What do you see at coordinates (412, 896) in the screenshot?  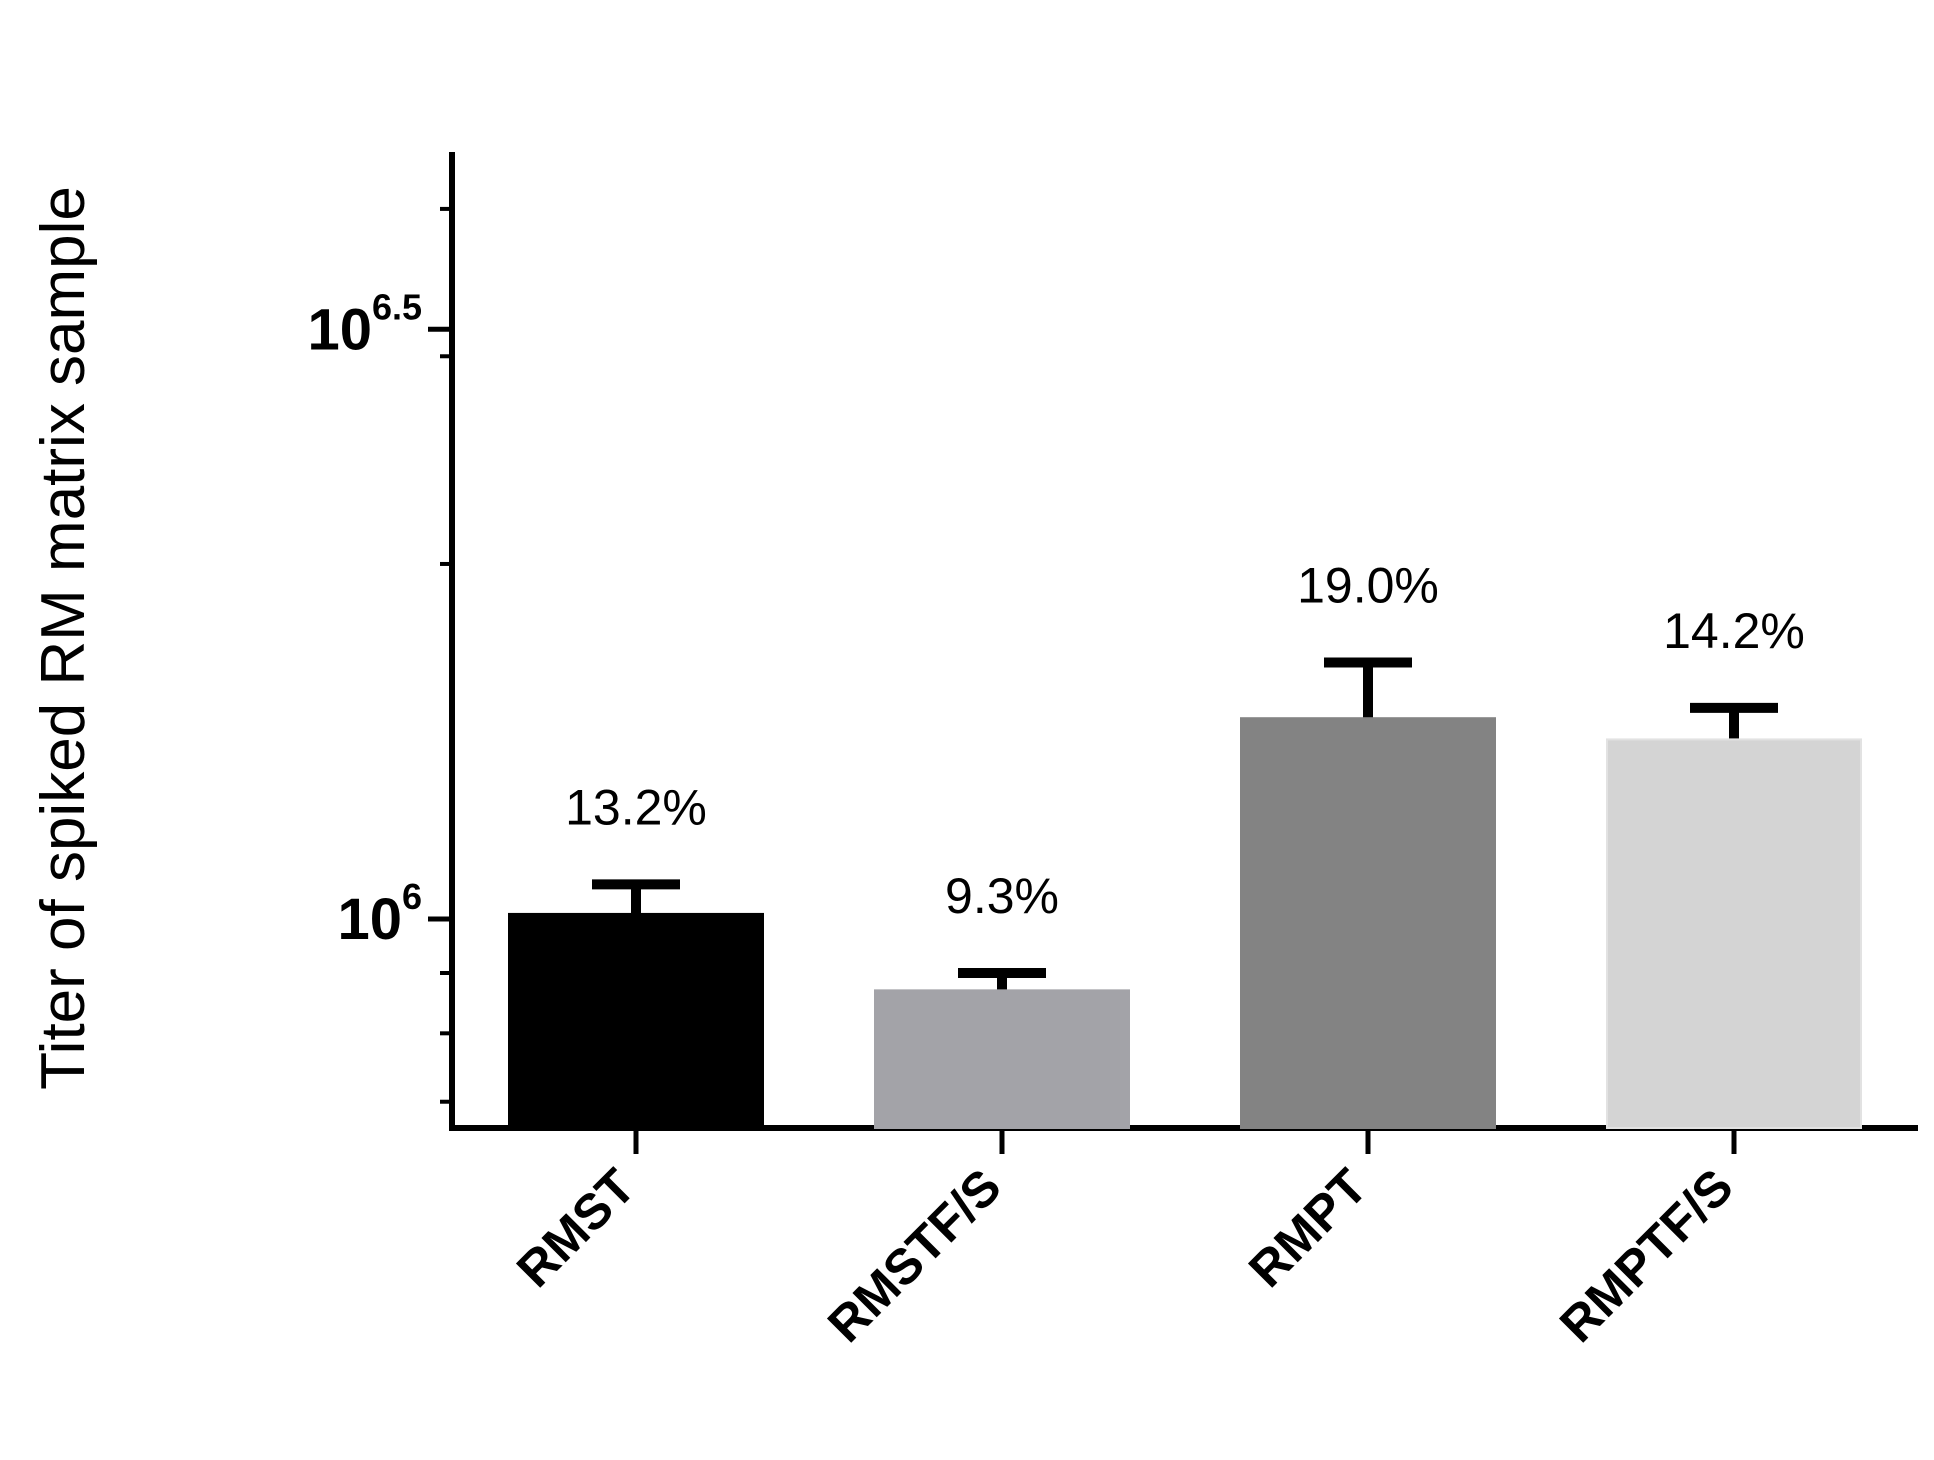 I see `y-tick-exponent: 6` at bounding box center [412, 896].